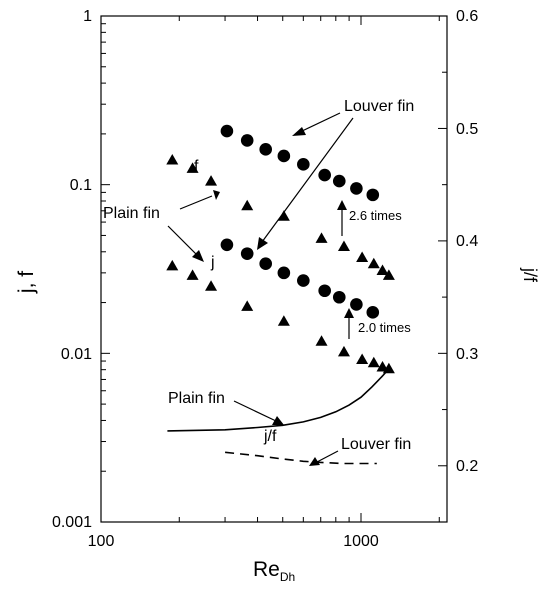 This screenshot has width=545, height=590. Describe the element at coordinates (131, 213) in the screenshot. I see `annotation-plain-fin: Plain fin` at that location.